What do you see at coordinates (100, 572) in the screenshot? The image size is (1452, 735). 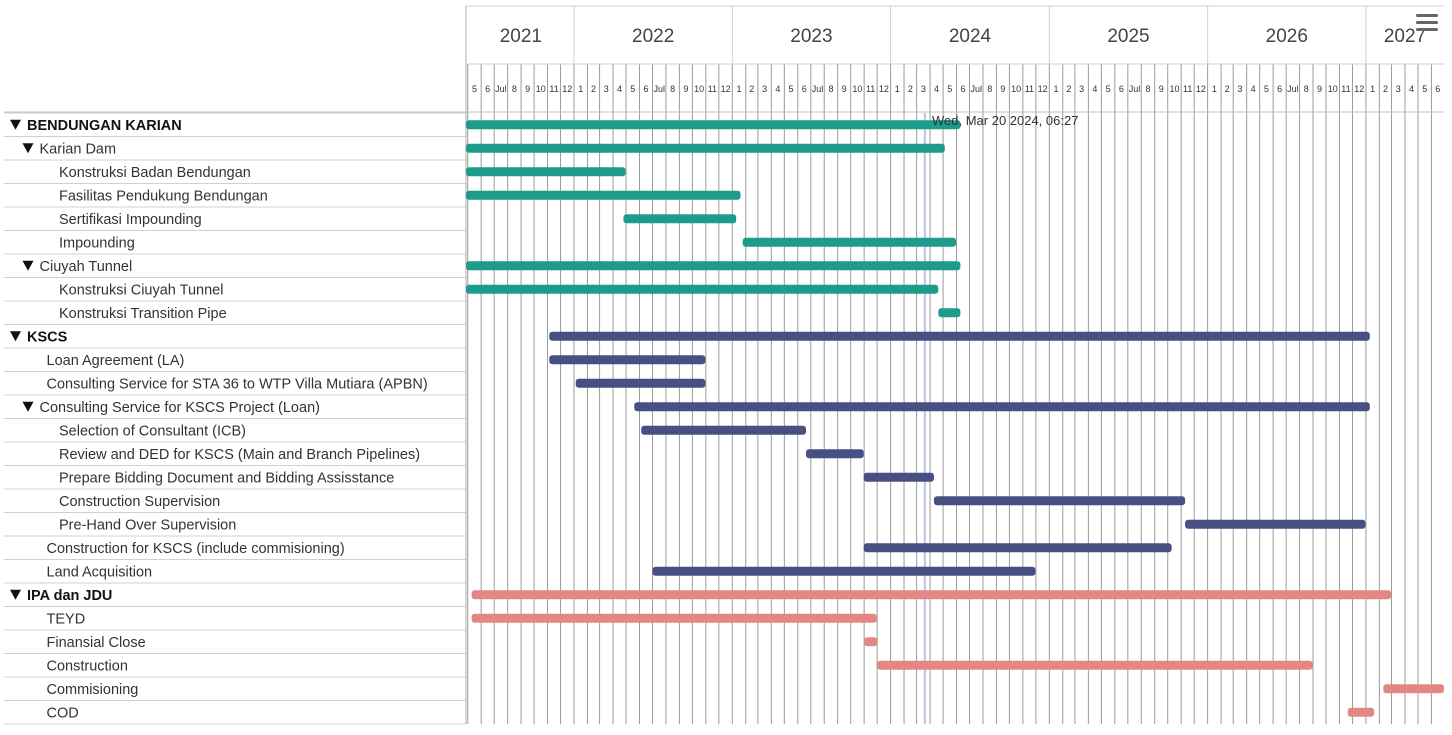 I see `task-label: Land Acquisition` at bounding box center [100, 572].